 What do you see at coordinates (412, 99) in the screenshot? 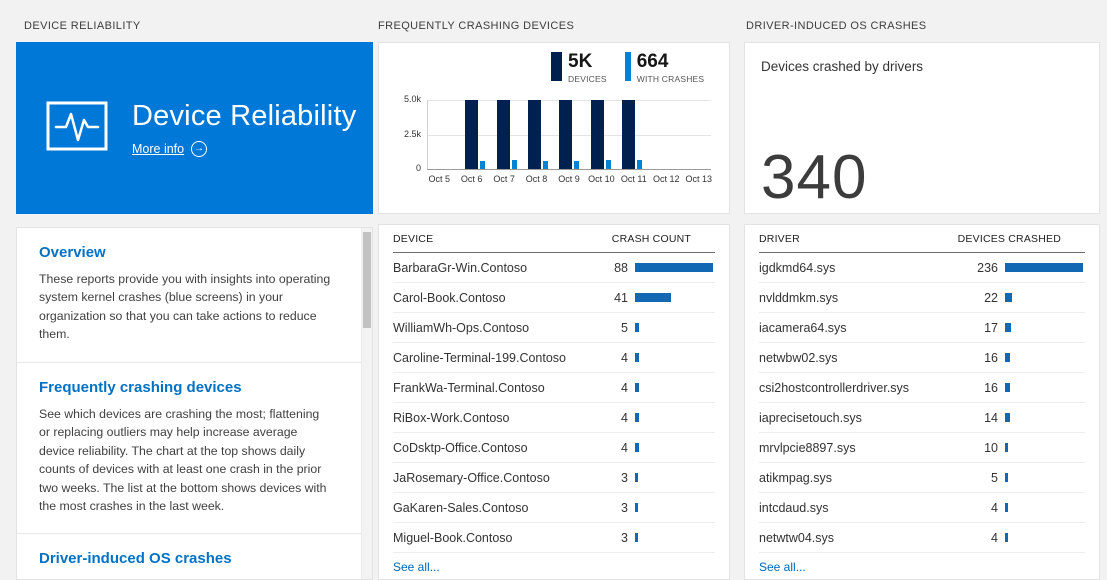
I see `y-tick-label: 5.0k` at bounding box center [412, 99].